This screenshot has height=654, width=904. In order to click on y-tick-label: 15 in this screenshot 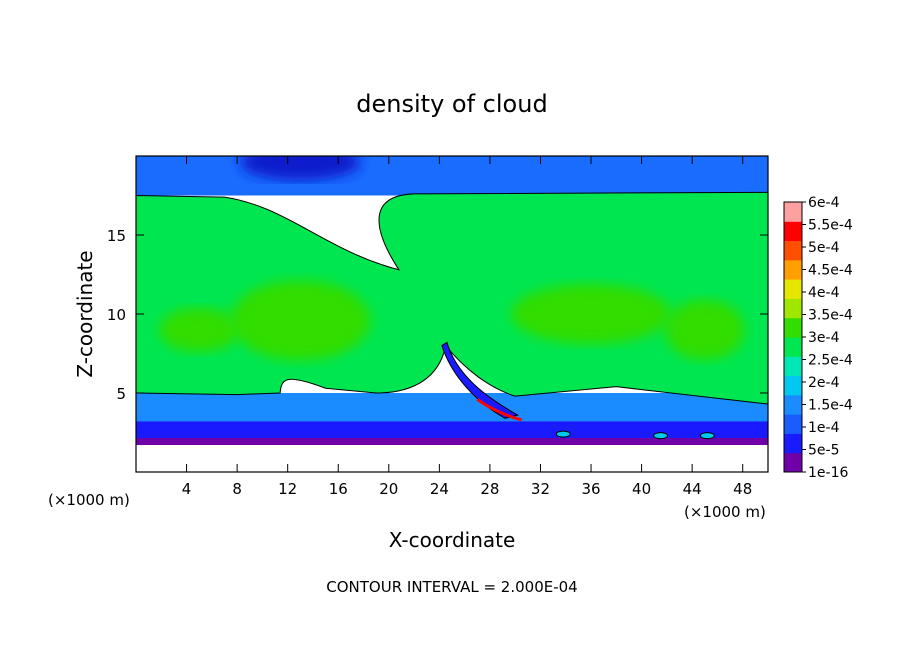, I will do `click(116, 236)`.